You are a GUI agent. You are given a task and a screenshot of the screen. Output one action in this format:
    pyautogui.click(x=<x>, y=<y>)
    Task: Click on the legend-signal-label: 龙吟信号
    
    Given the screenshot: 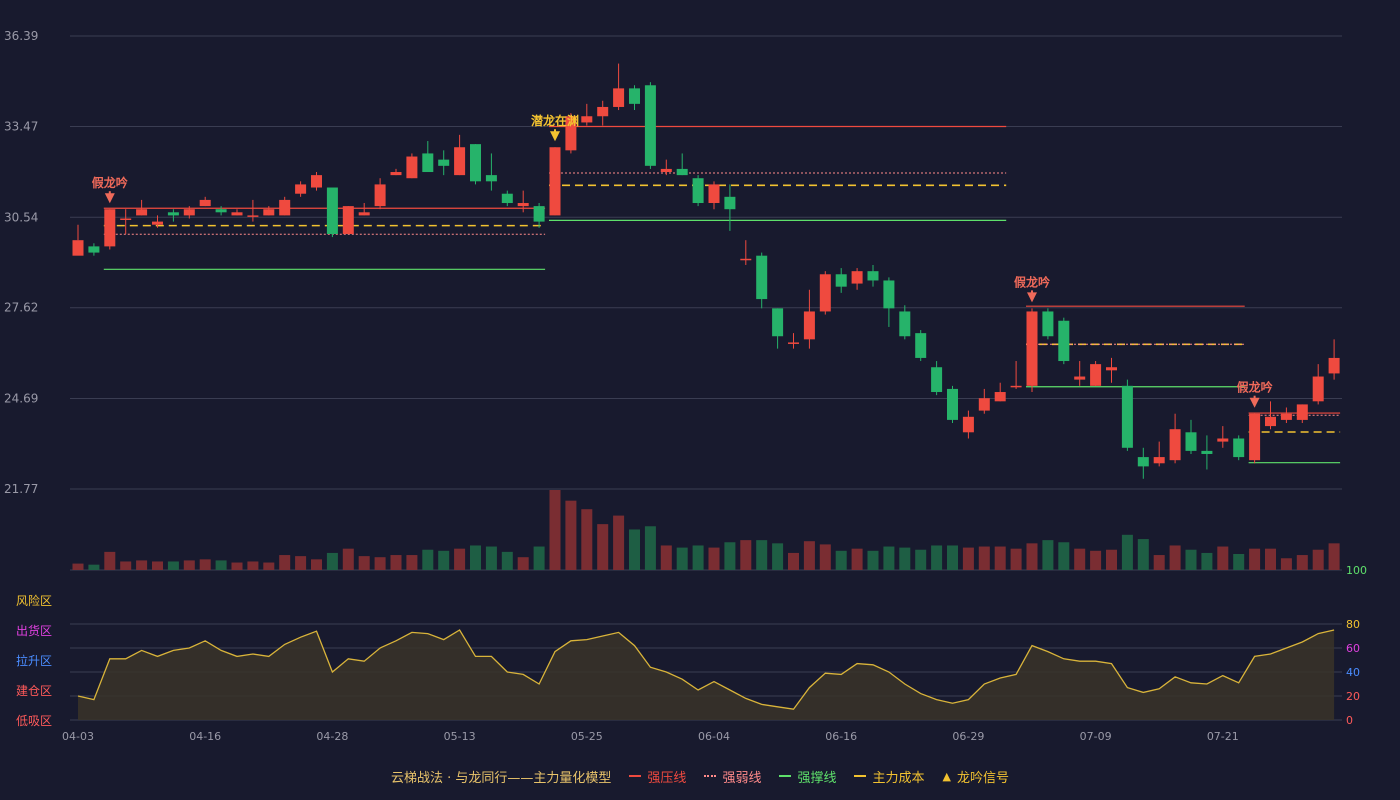 What is the action you would take?
    pyautogui.click(x=982, y=778)
    